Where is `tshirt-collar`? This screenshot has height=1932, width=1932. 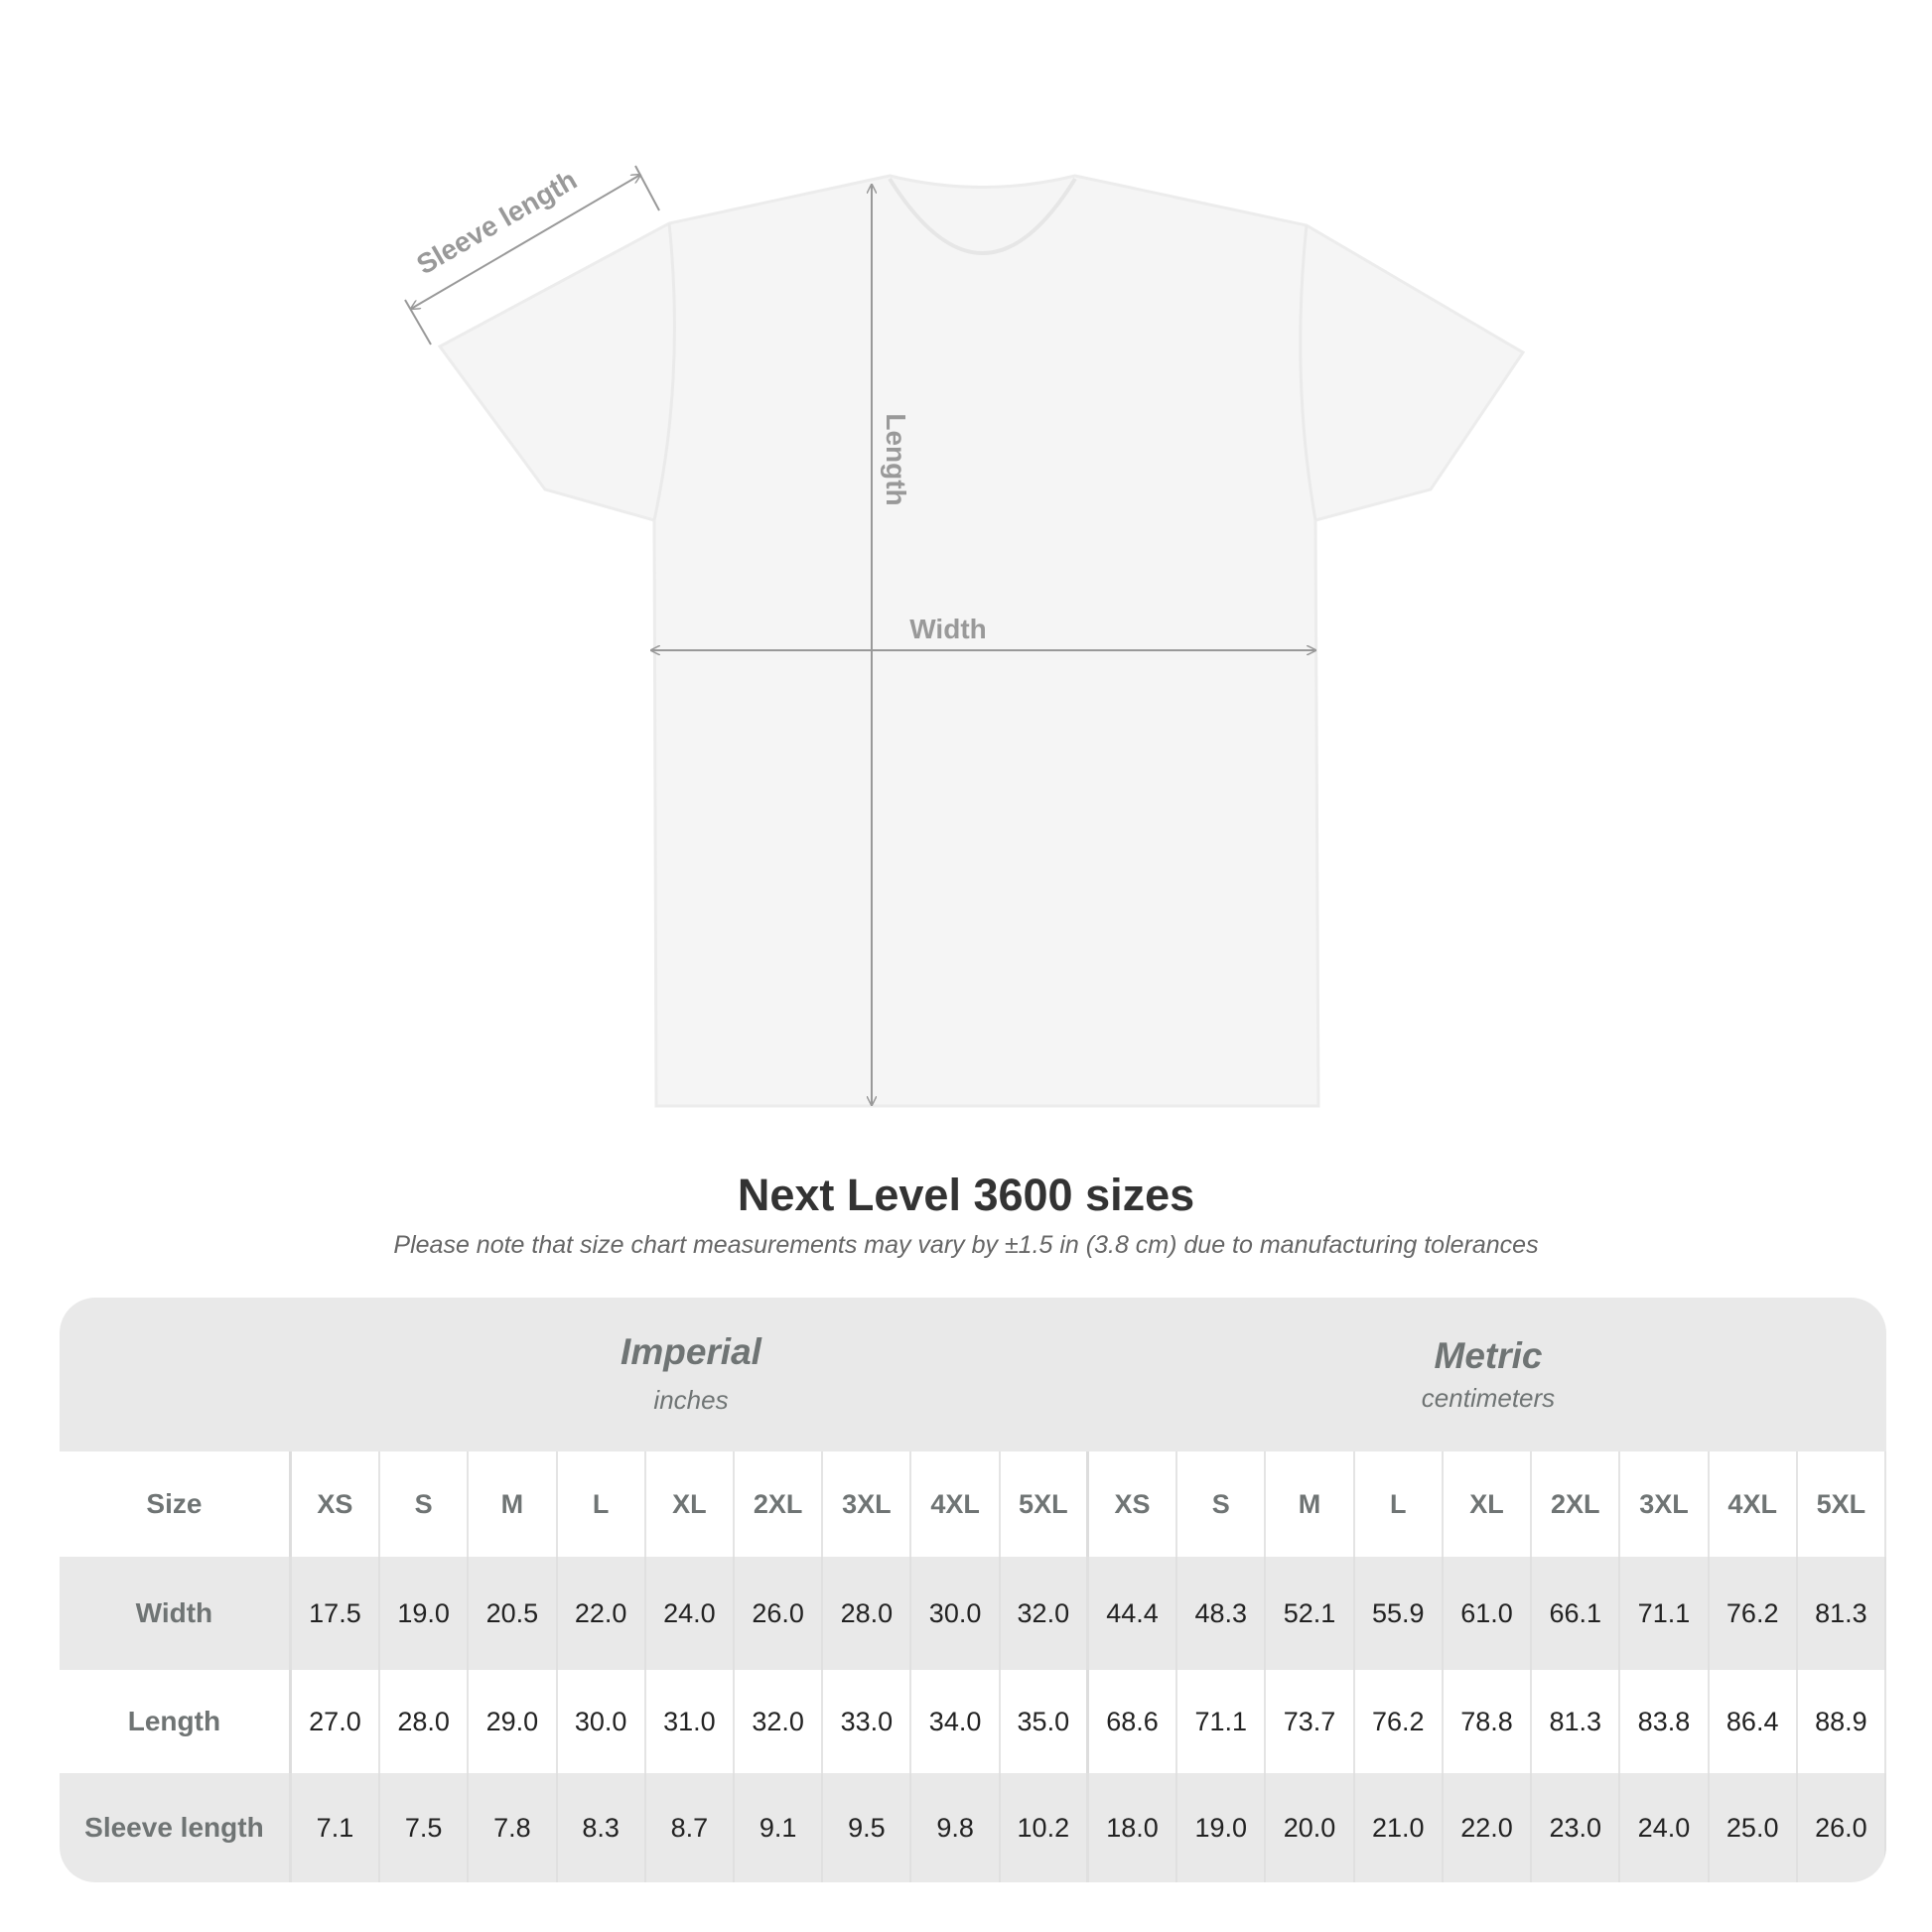 tshirt-collar is located at coordinates (983, 216).